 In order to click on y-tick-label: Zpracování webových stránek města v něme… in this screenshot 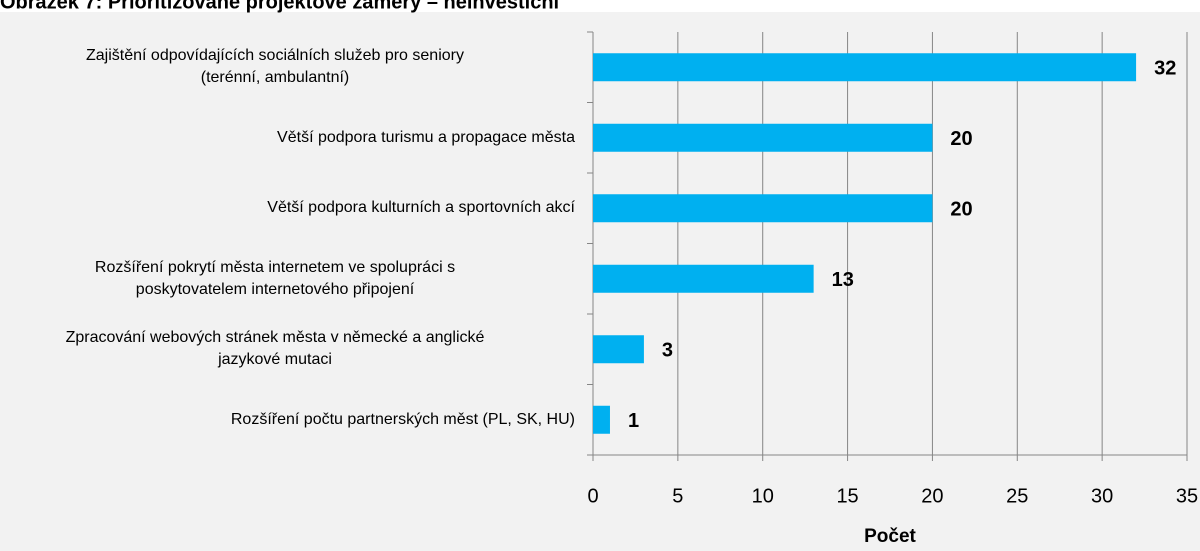, I will do `click(275, 349)`.